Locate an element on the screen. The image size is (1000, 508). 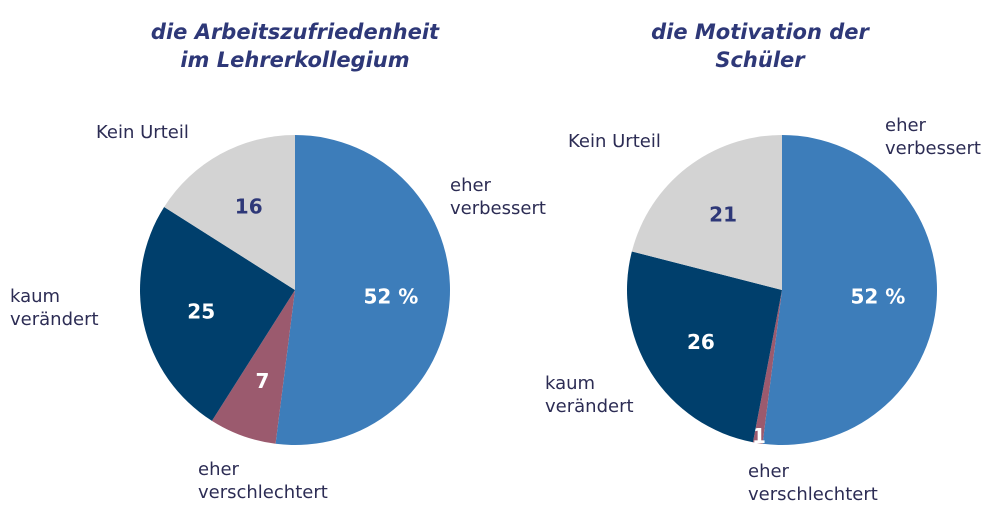
chart-title: die Motivation der Schüler is located at coordinates (760, 46).